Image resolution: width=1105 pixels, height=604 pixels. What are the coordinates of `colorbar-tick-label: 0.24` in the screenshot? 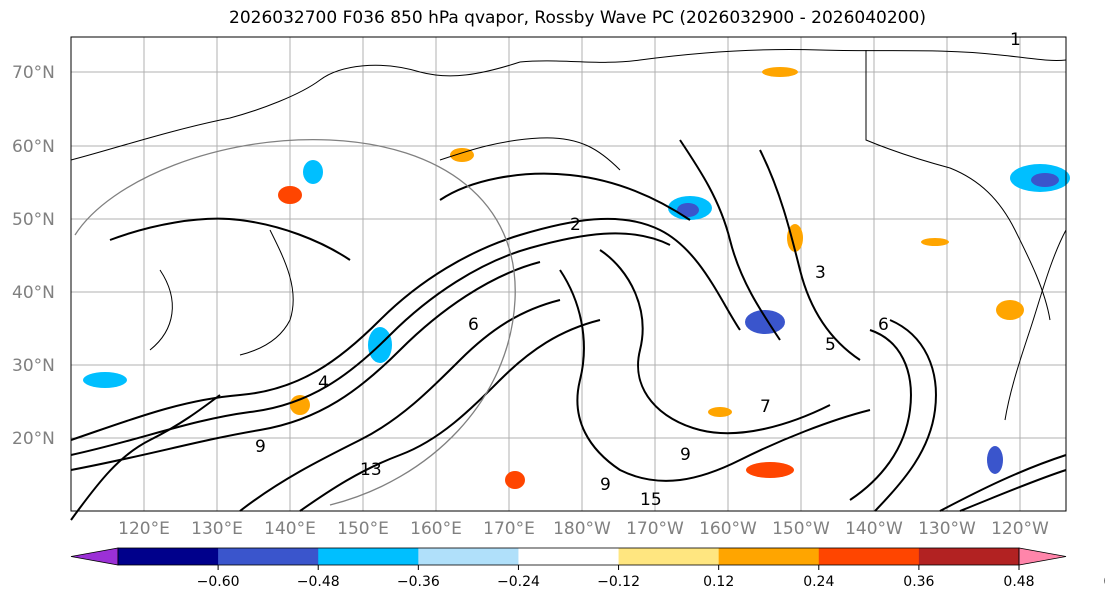 It's located at (818, 582).